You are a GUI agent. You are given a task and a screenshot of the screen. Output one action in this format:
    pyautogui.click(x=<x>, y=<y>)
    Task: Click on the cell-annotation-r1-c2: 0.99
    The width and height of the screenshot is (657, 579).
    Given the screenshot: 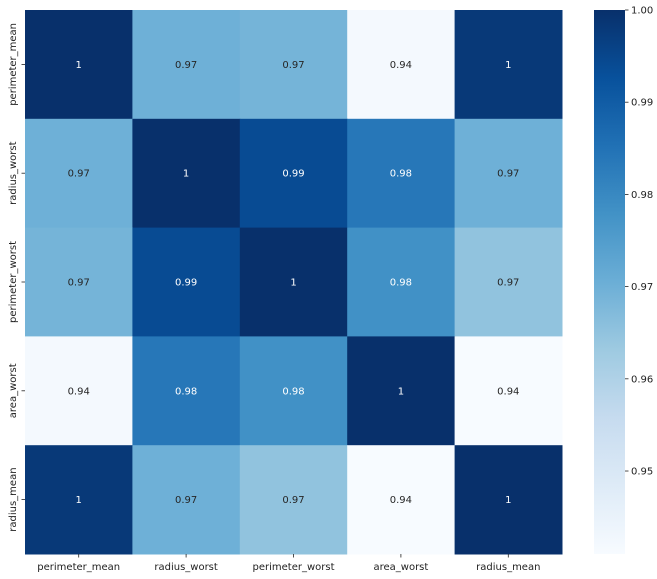 What is the action you would take?
    pyautogui.click(x=293, y=174)
    